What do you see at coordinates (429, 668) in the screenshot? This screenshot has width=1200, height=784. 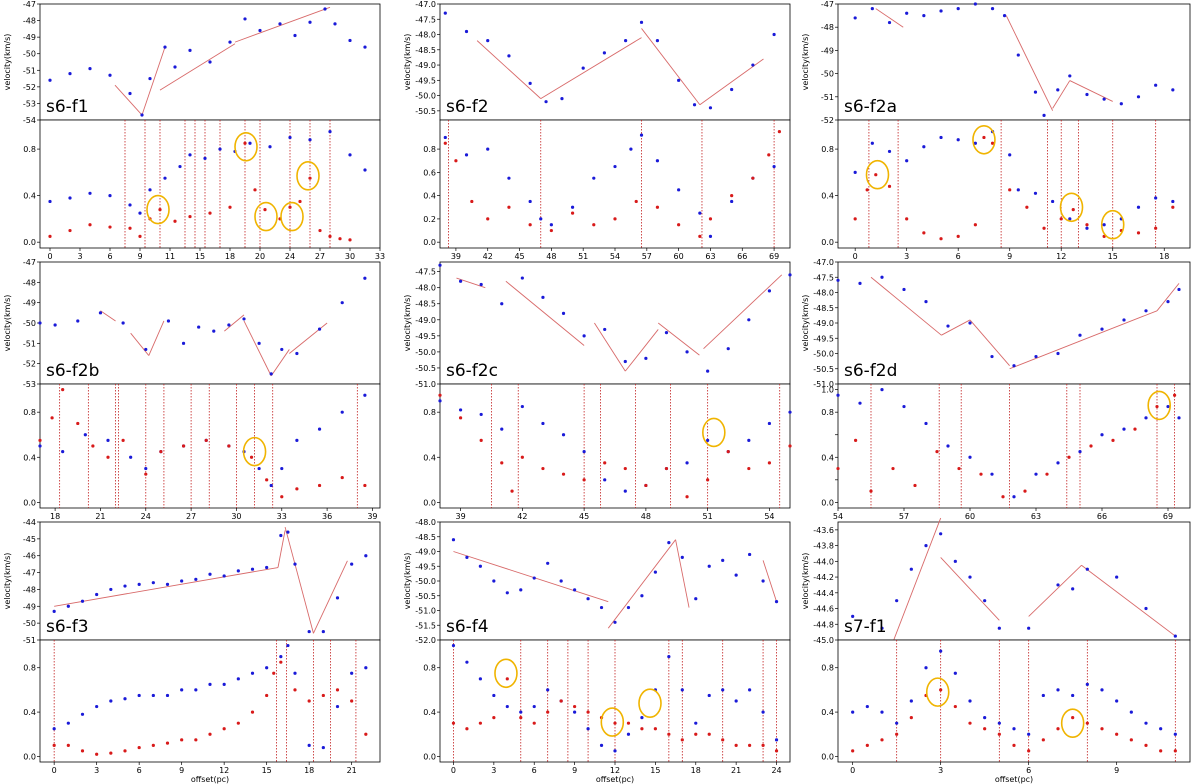 I see `bottom-ytick-label: 0.8` at bounding box center [429, 668].